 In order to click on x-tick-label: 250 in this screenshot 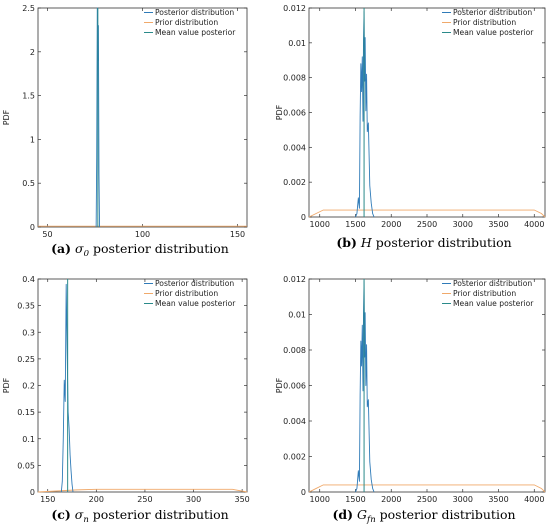, I will do `click(144, 499)`.